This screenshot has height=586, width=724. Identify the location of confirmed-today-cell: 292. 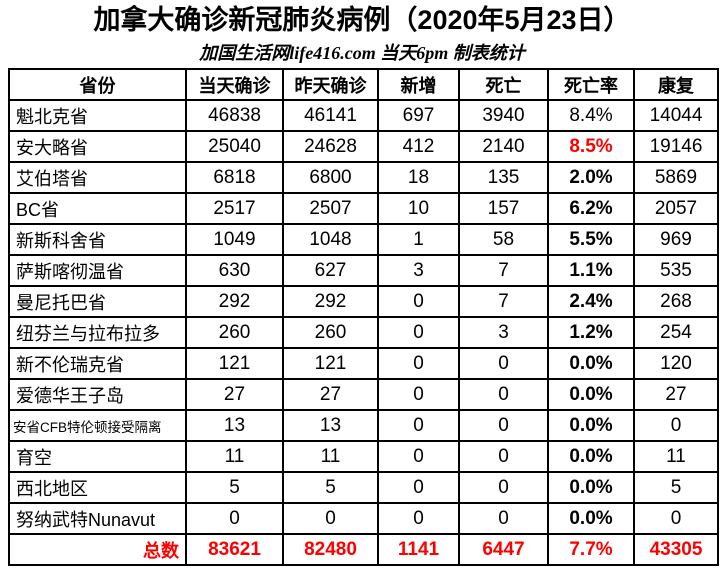
(234, 301).